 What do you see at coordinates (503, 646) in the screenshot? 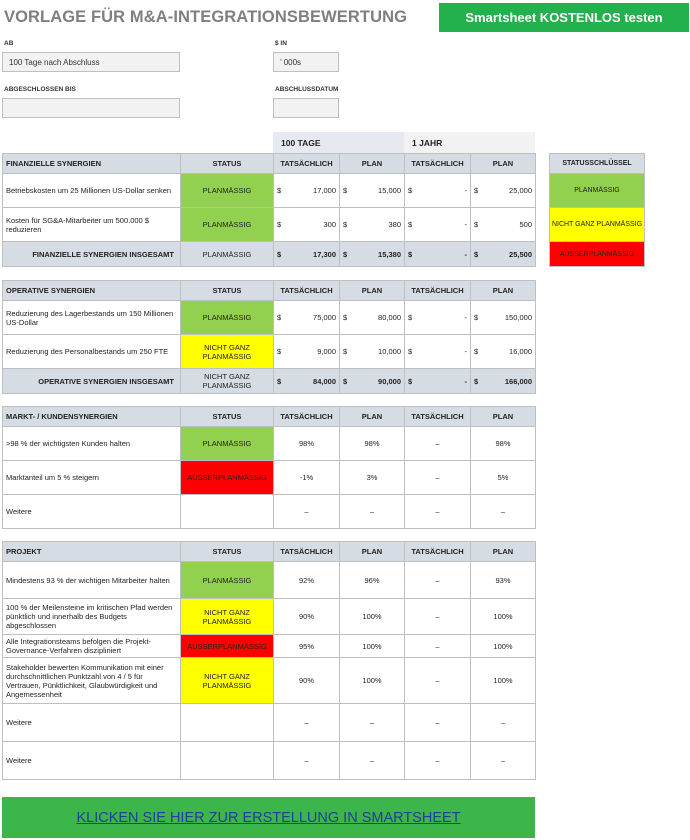
I see `plan-1-year: 100%` at bounding box center [503, 646].